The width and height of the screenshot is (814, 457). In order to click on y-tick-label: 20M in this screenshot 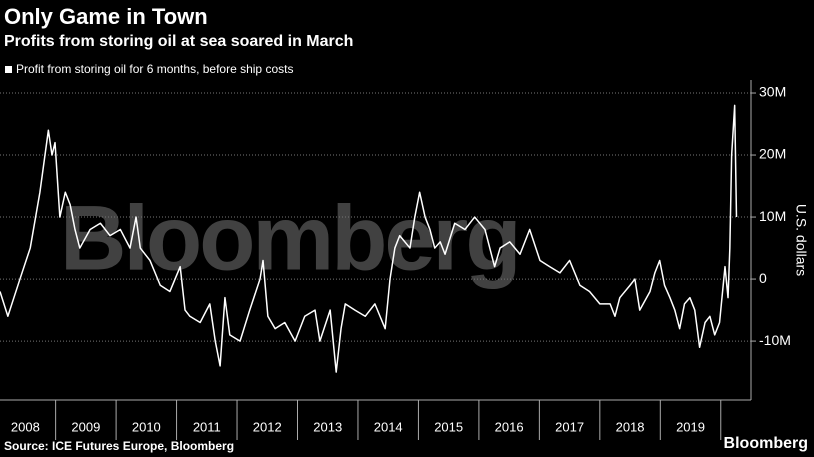, I will do `click(772, 154)`.